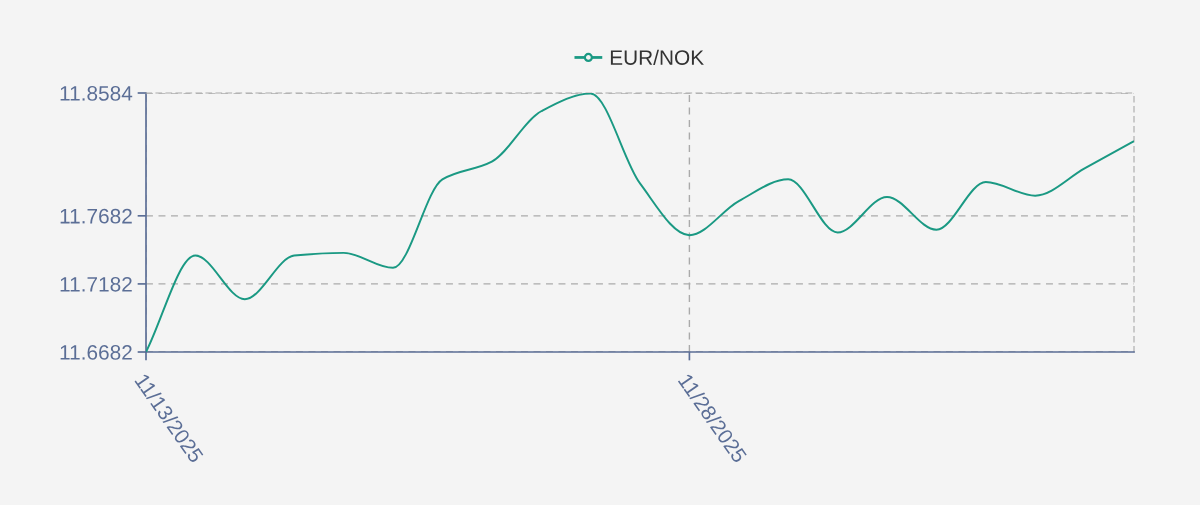  Describe the element at coordinates (96, 216) in the screenshot. I see `y-tick-label: 11.7682` at that location.